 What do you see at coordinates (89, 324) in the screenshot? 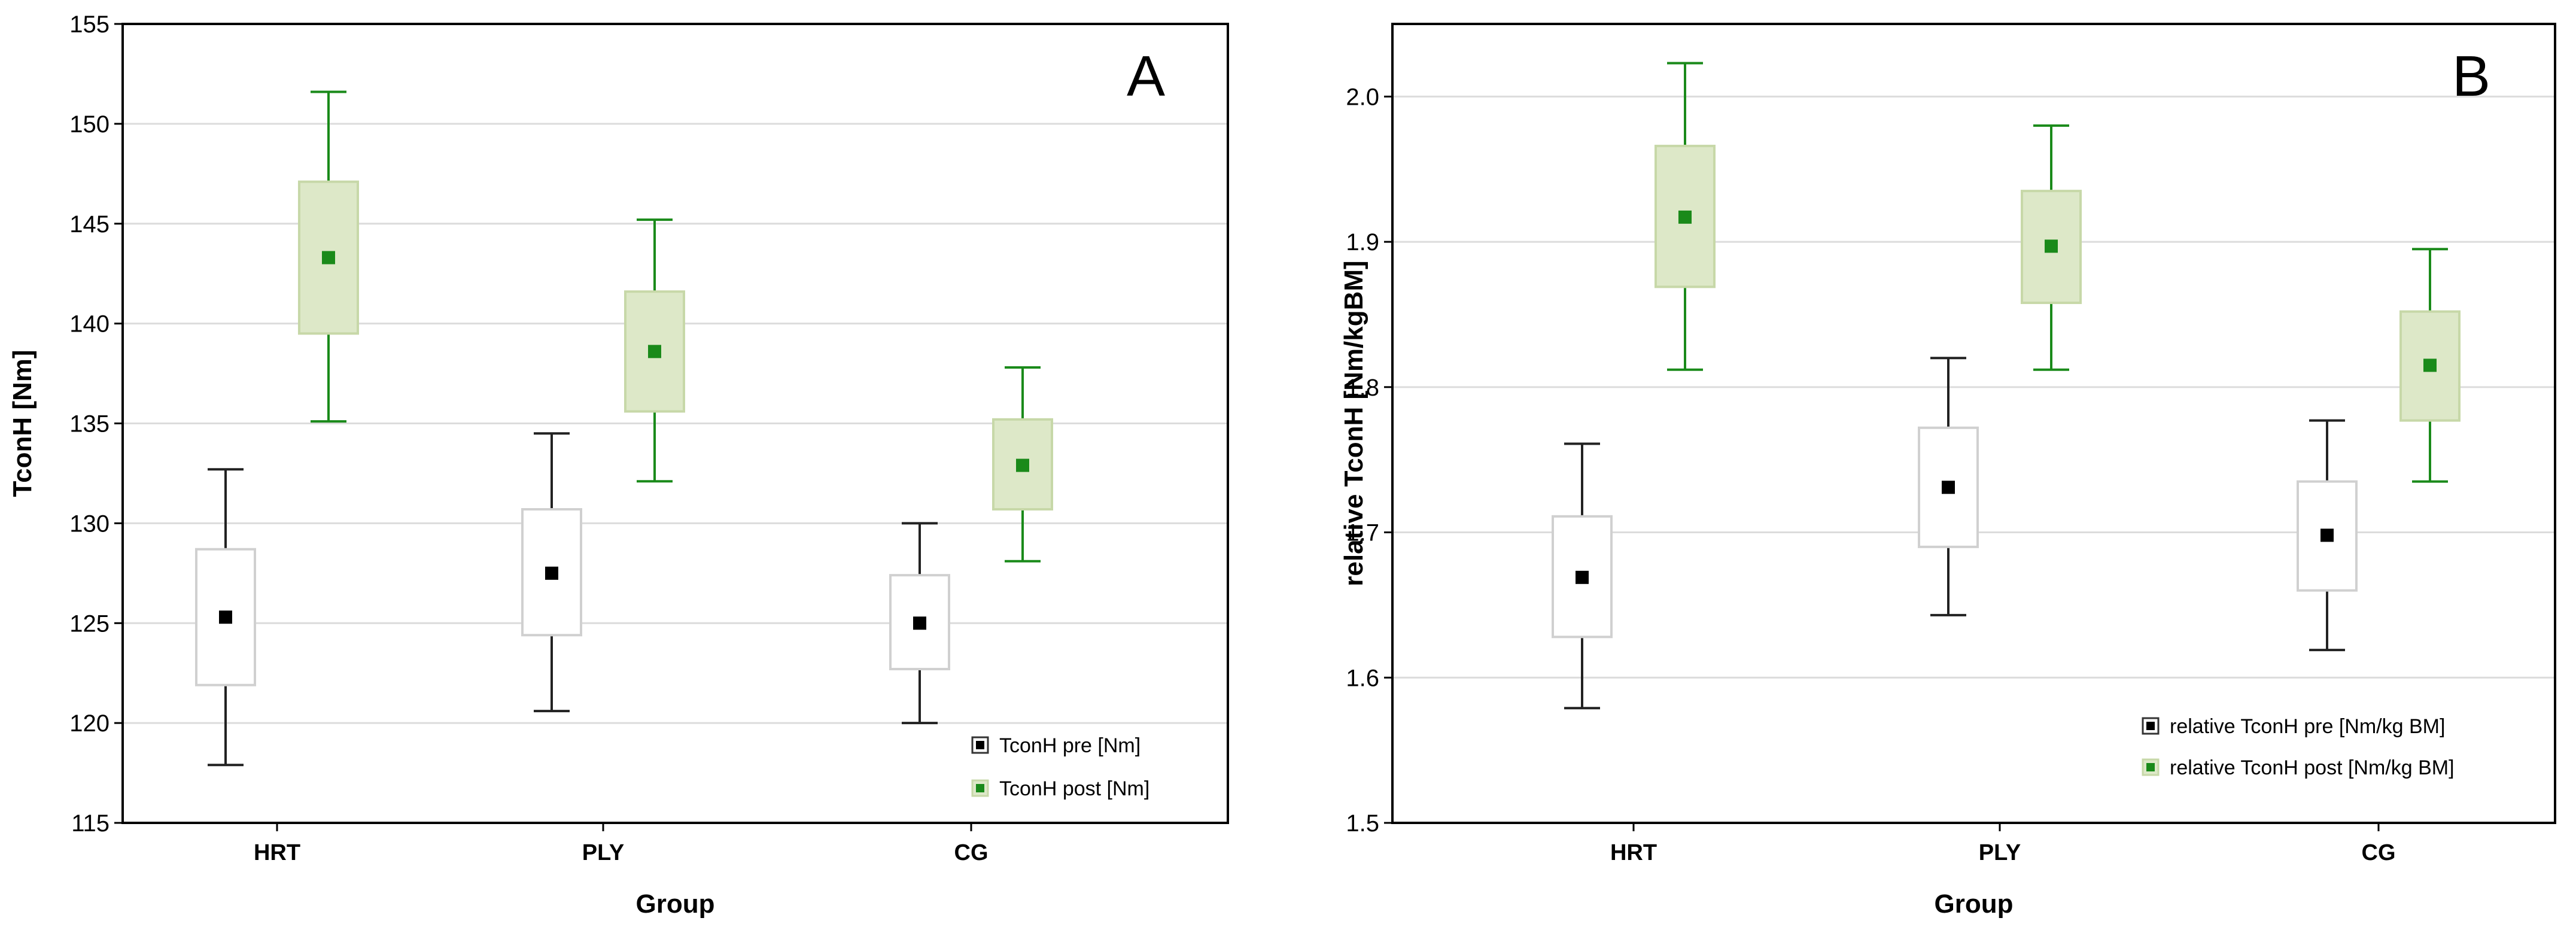
I see `y-tick-label: 140` at bounding box center [89, 324].